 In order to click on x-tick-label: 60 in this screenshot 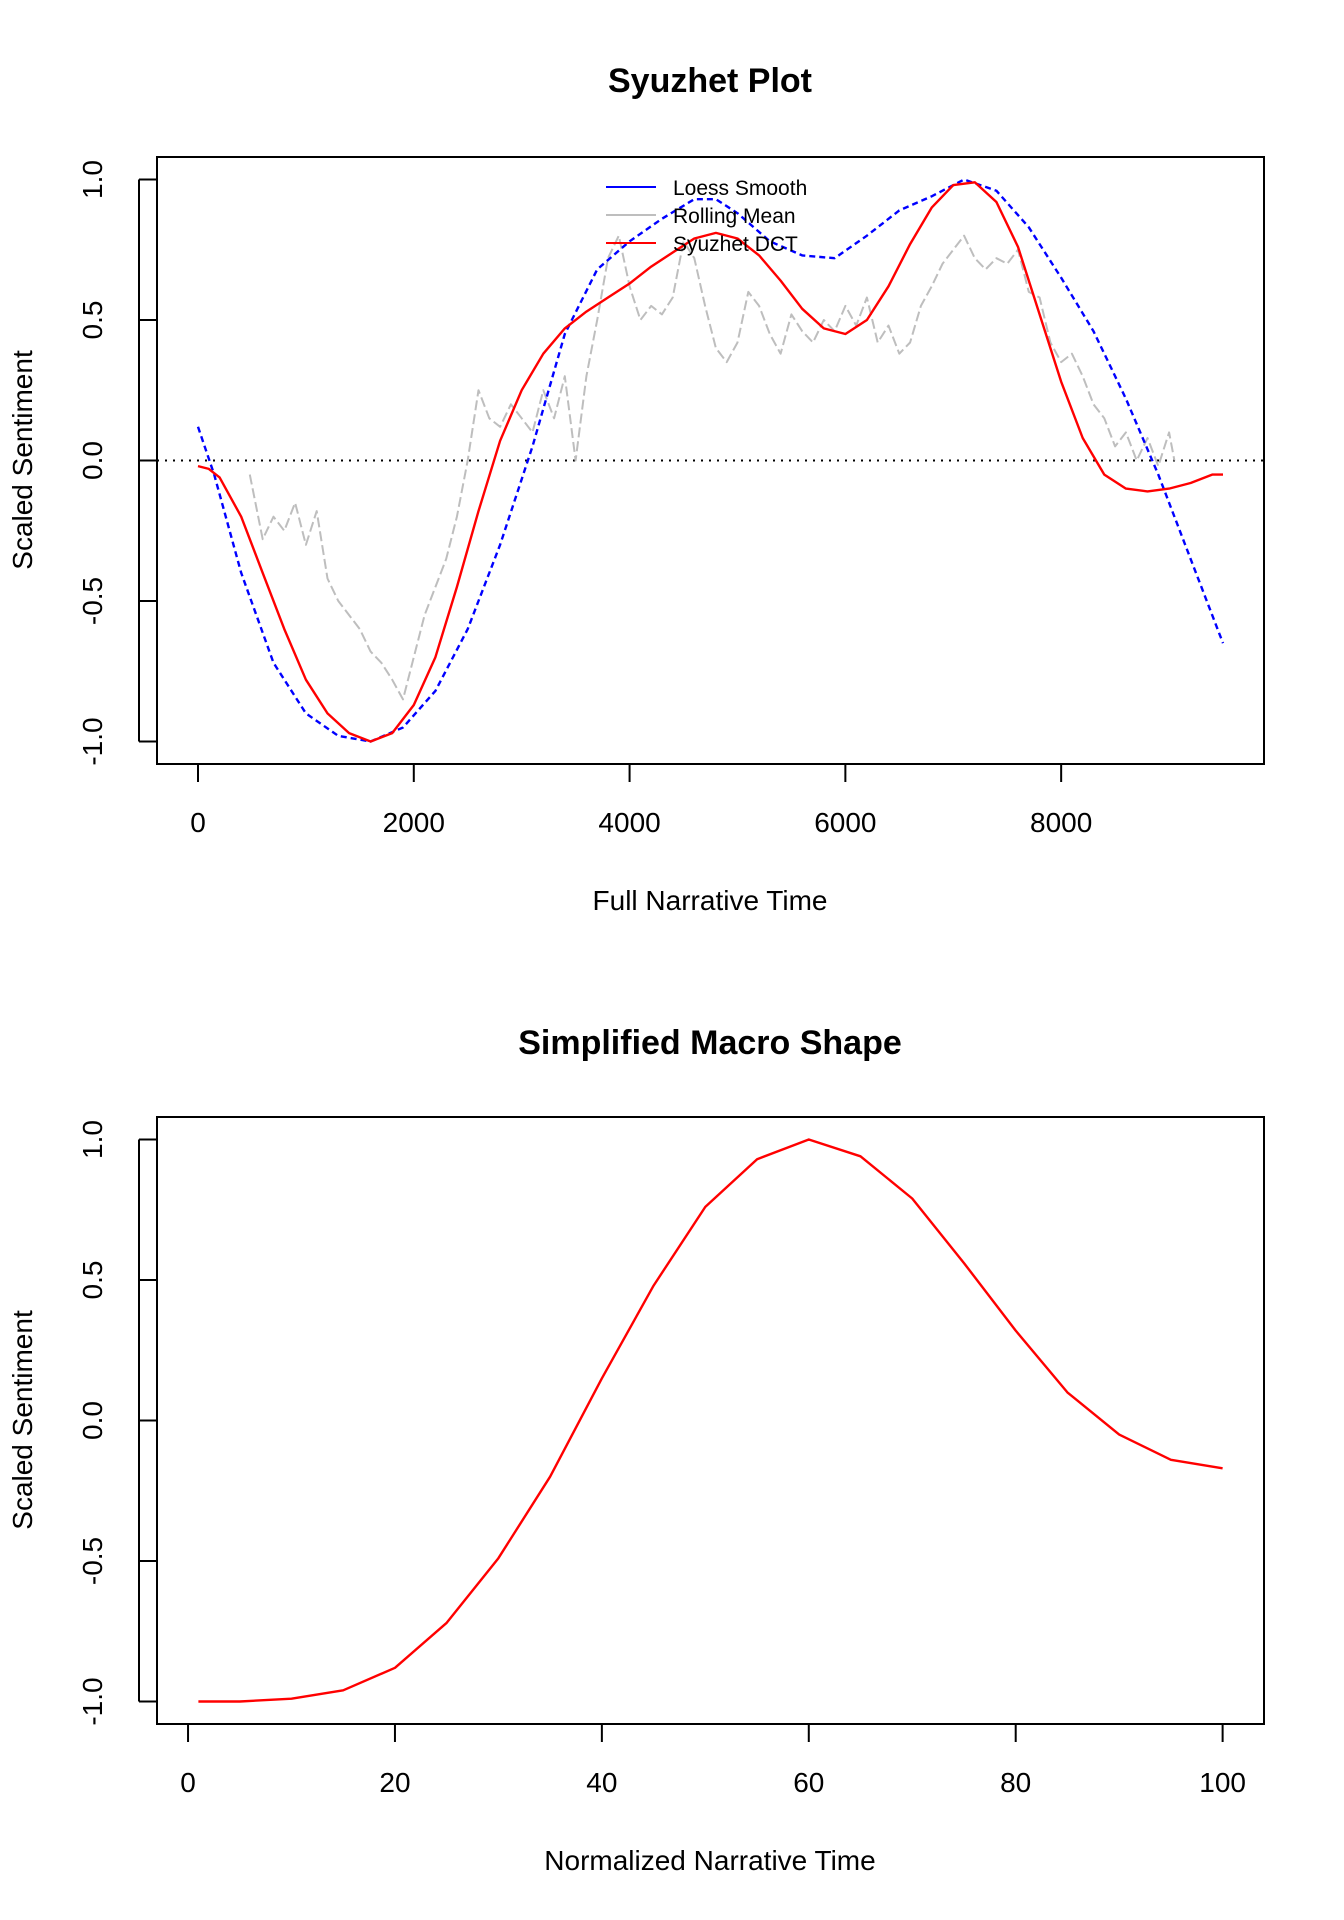, I will do `click(808, 1782)`.